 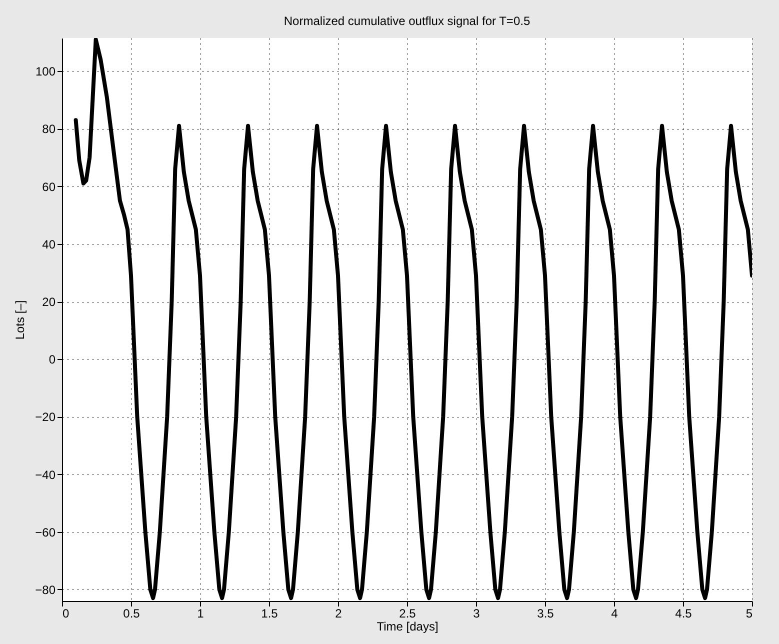 I want to click on y-tick-label: −40, so click(x=45, y=475).